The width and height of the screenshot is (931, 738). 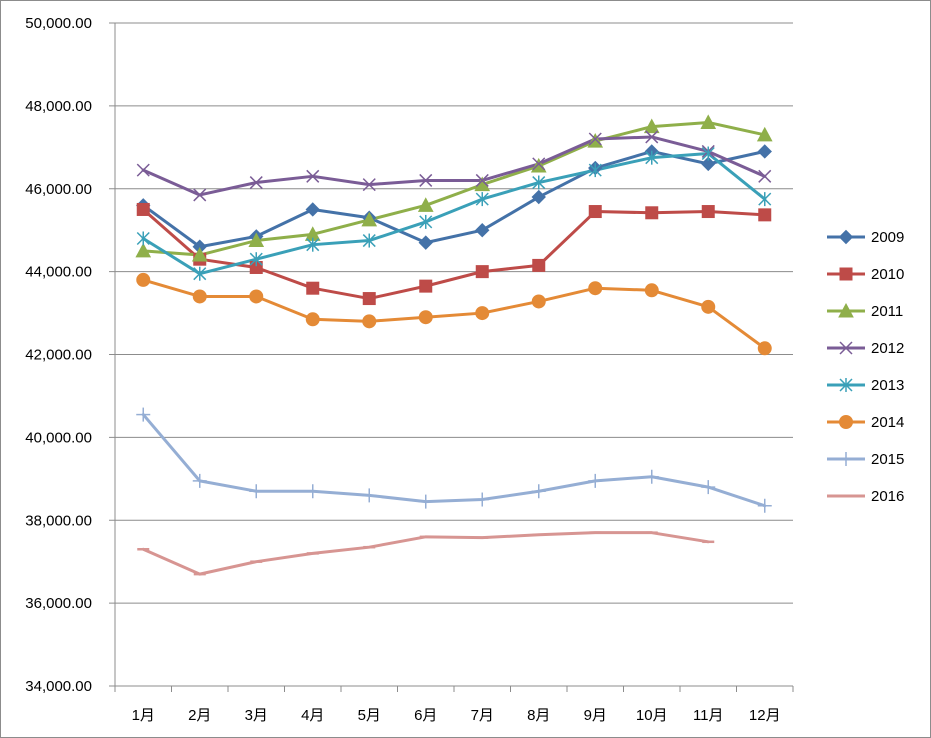 I want to click on legend-label: 2016, so click(x=887, y=496).